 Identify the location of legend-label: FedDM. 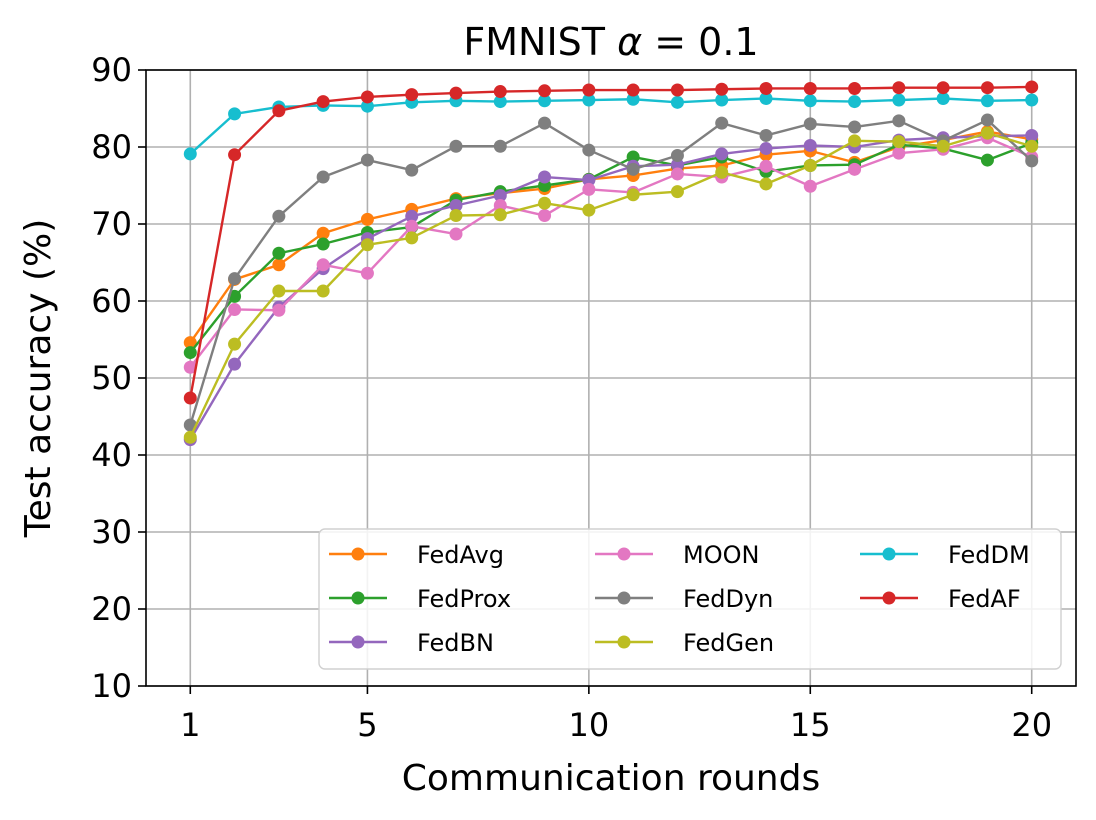
(989, 555).